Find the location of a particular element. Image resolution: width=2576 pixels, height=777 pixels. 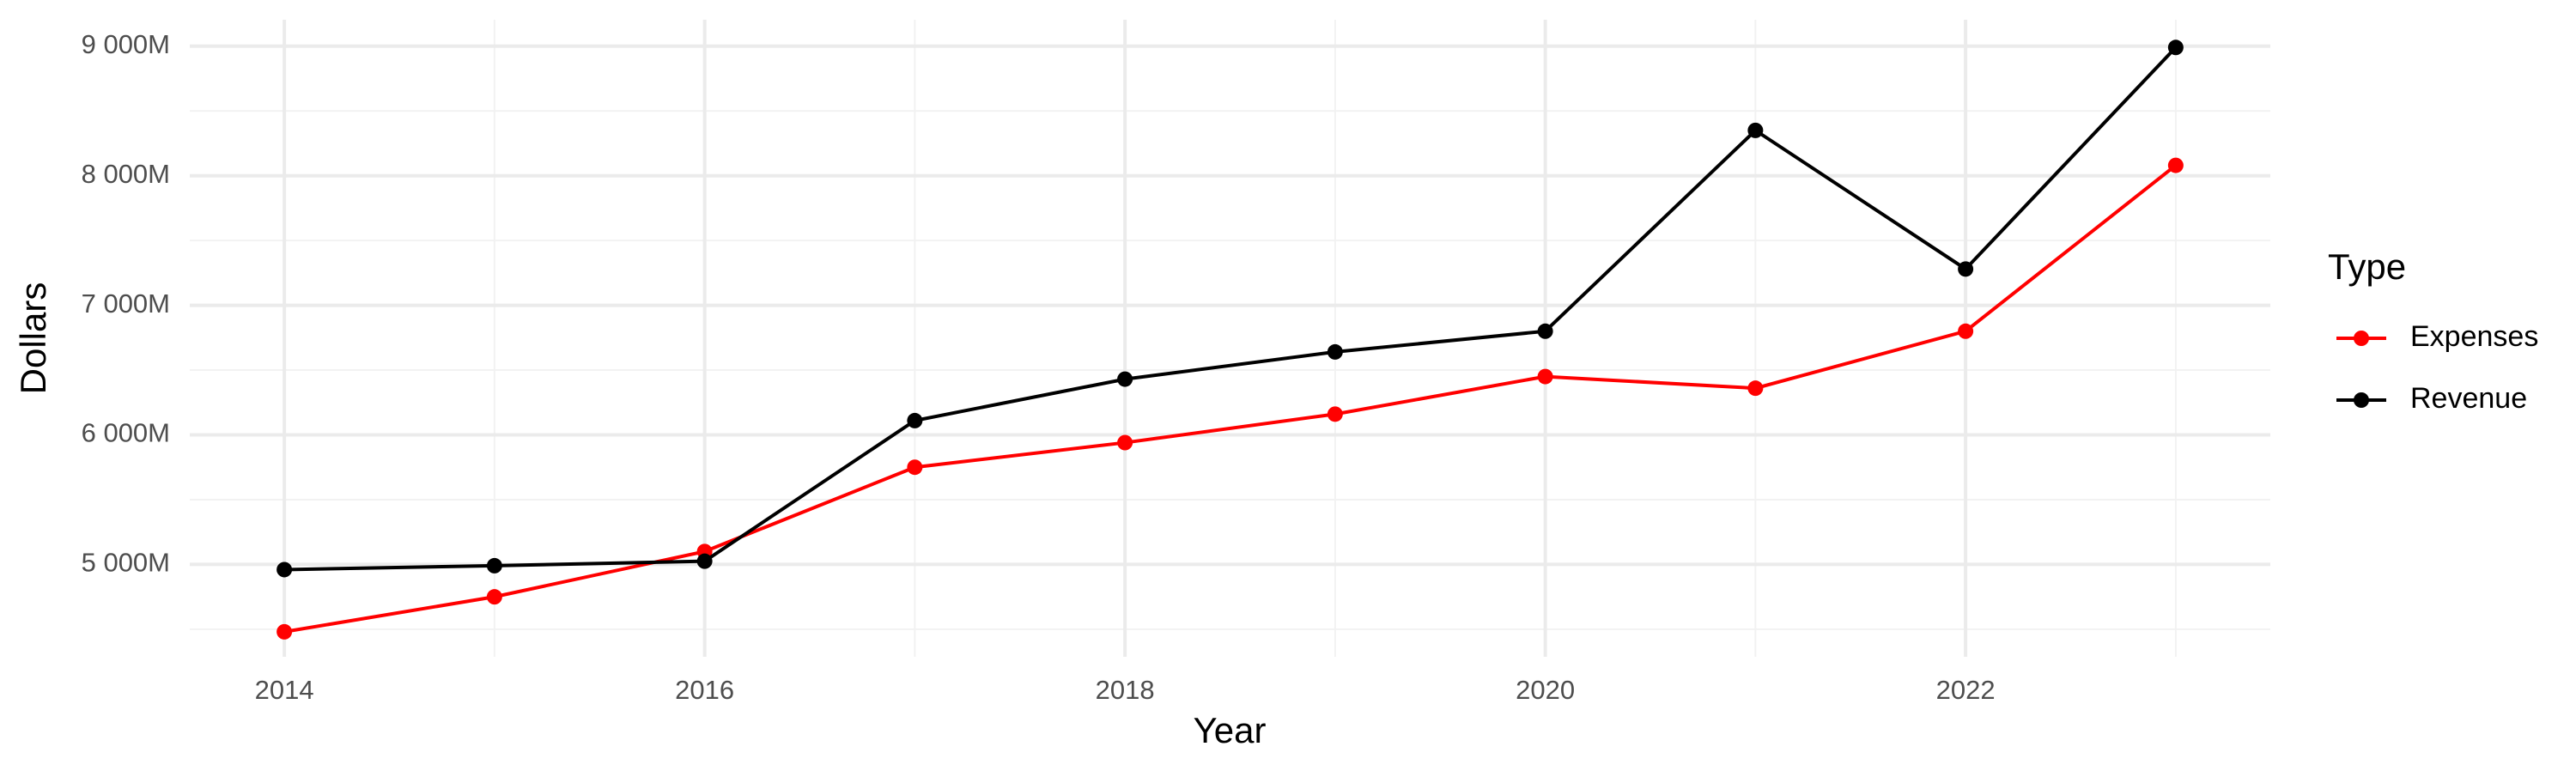

y-tick-label: 8 000M is located at coordinates (126, 174).